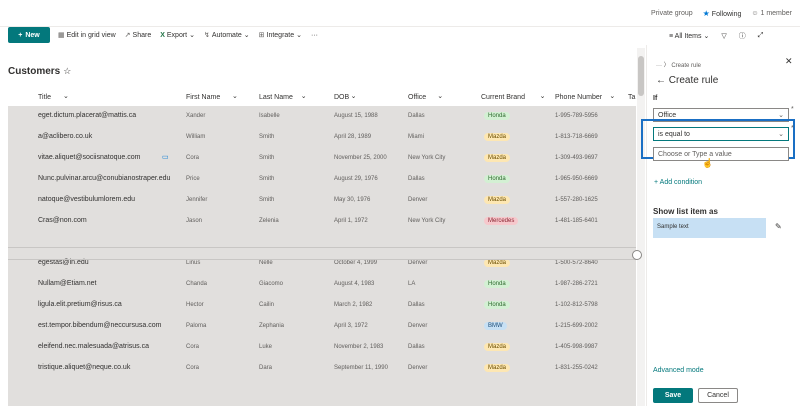  What do you see at coordinates (351, 221) in the screenshot?
I see `cell-dob: April 1, 1972` at bounding box center [351, 221].